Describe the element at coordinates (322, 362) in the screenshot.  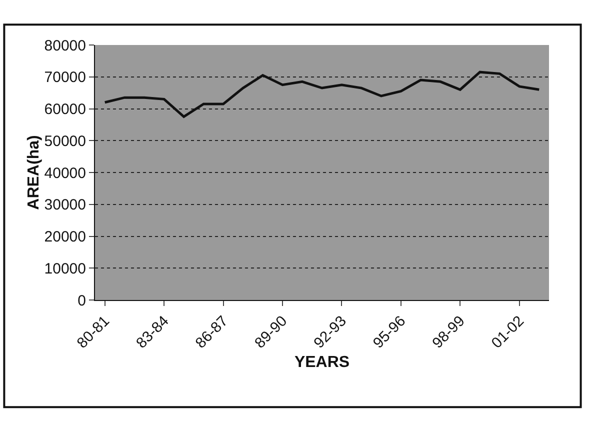
I see `x-axis-title: YEARS` at that location.